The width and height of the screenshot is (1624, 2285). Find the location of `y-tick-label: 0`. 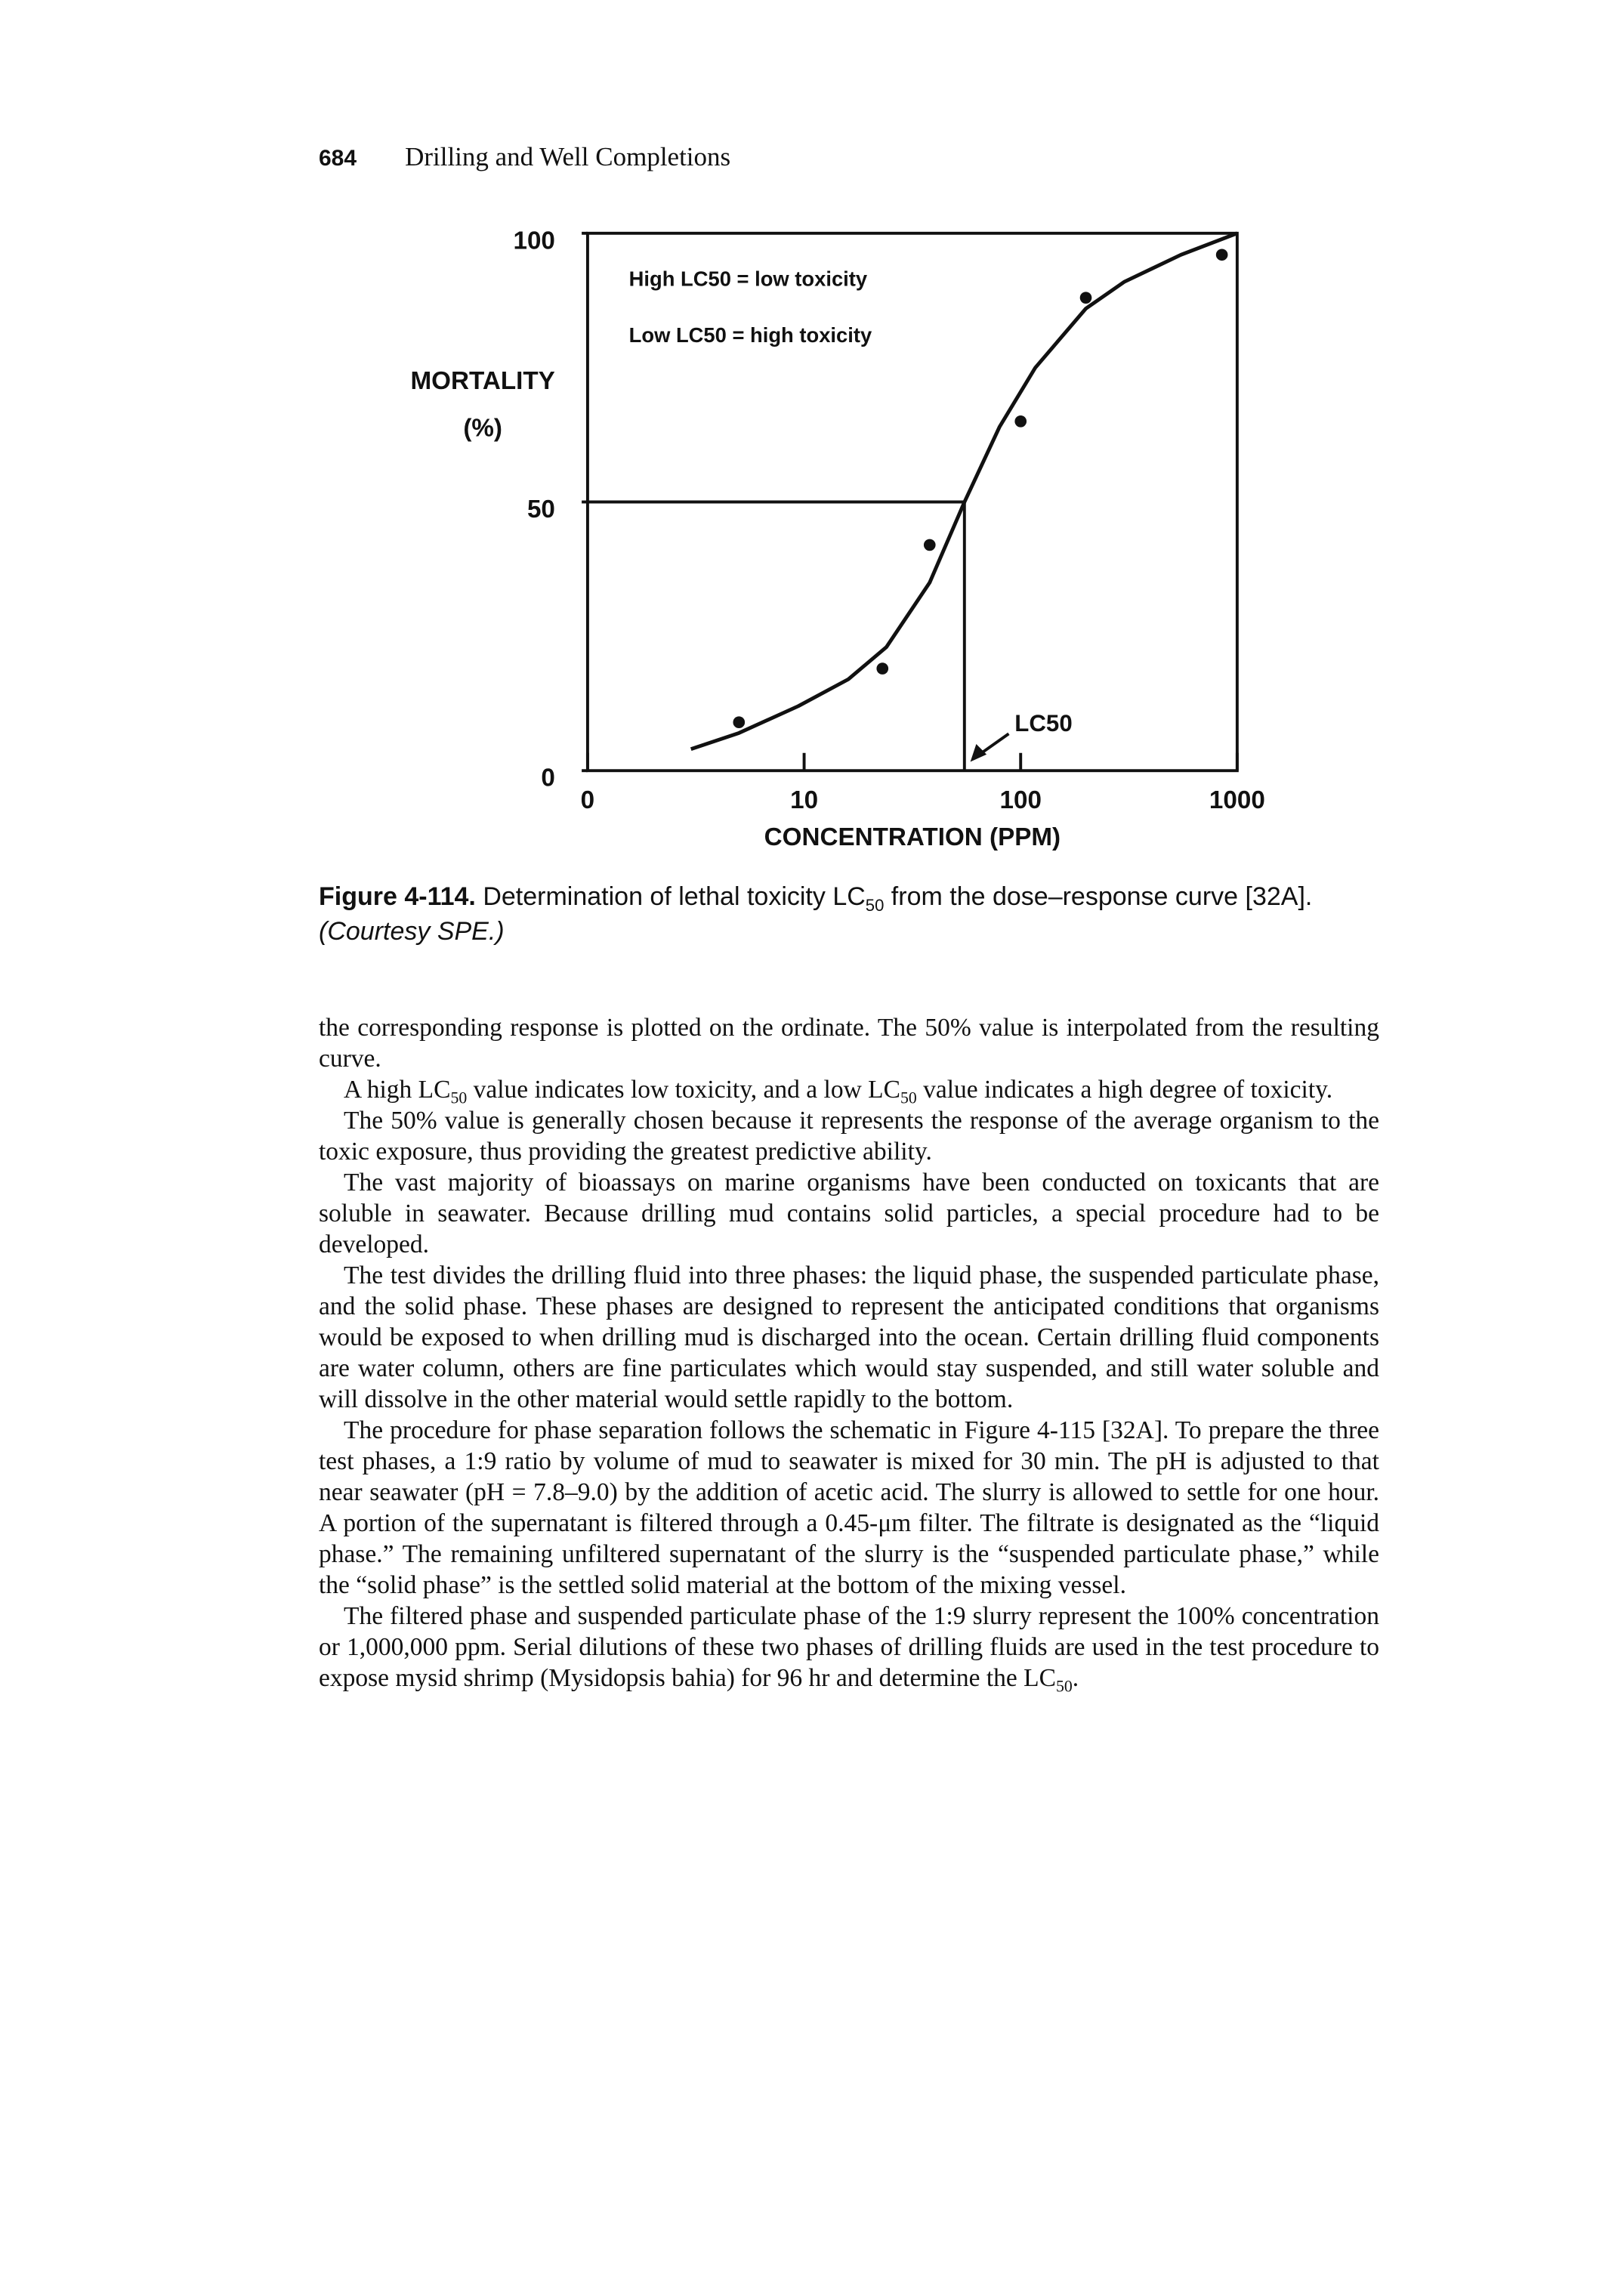

y-tick-label: 0 is located at coordinates (547, 778).